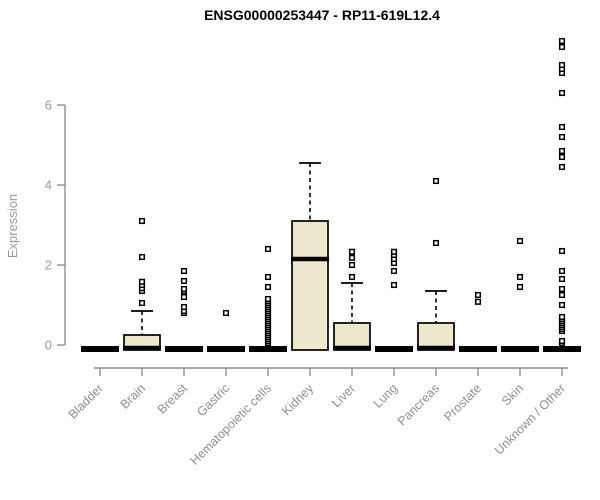 This screenshot has width=600, height=500. I want to click on x-tick-label-unknown-other: Unknown / Other, so click(530, 419).